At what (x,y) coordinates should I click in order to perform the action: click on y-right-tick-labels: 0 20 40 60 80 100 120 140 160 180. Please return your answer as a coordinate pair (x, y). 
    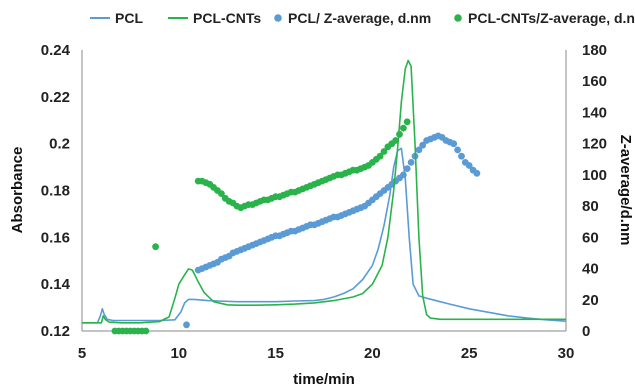
    Looking at the image, I should click on (594, 191).